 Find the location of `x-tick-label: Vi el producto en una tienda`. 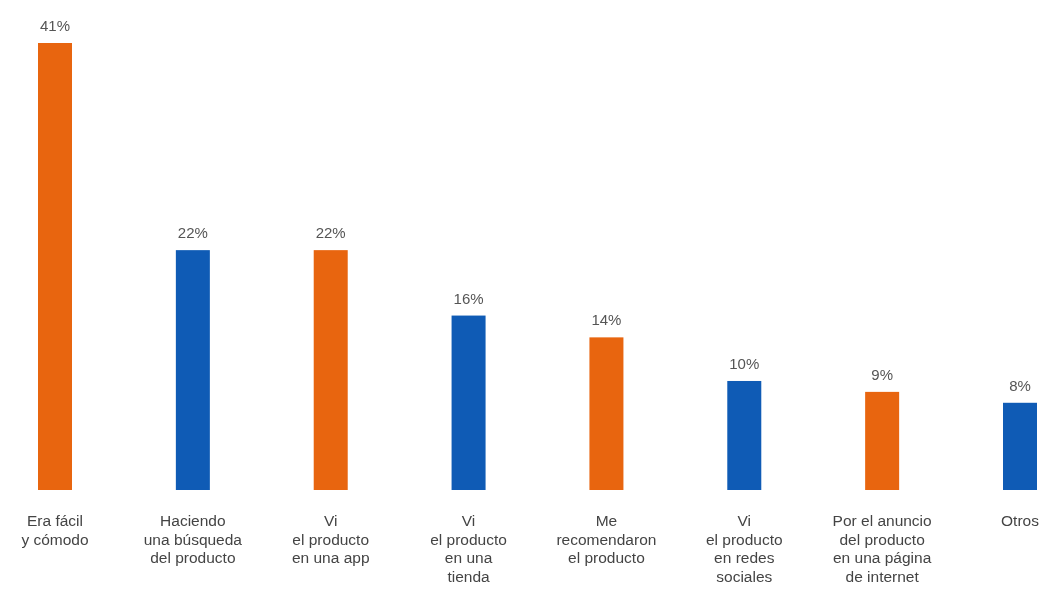

x-tick-label: Vi el producto en una tienda is located at coordinates (468, 548).